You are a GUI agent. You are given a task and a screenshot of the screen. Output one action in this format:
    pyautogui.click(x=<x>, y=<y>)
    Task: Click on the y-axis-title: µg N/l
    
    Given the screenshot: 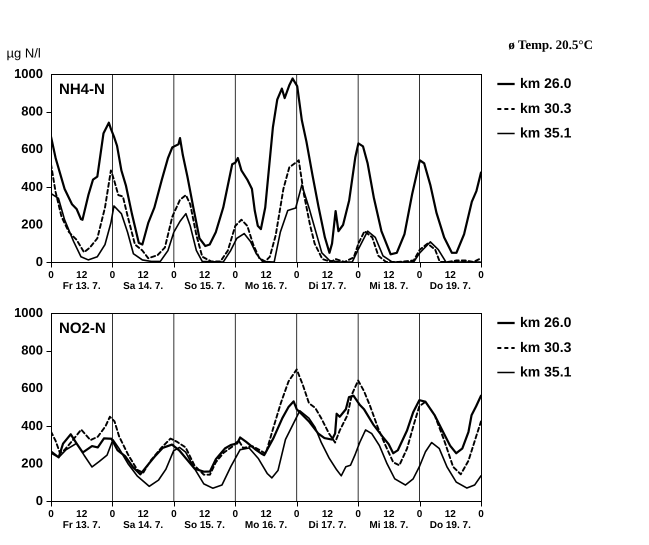 What is the action you would take?
    pyautogui.click(x=23, y=53)
    